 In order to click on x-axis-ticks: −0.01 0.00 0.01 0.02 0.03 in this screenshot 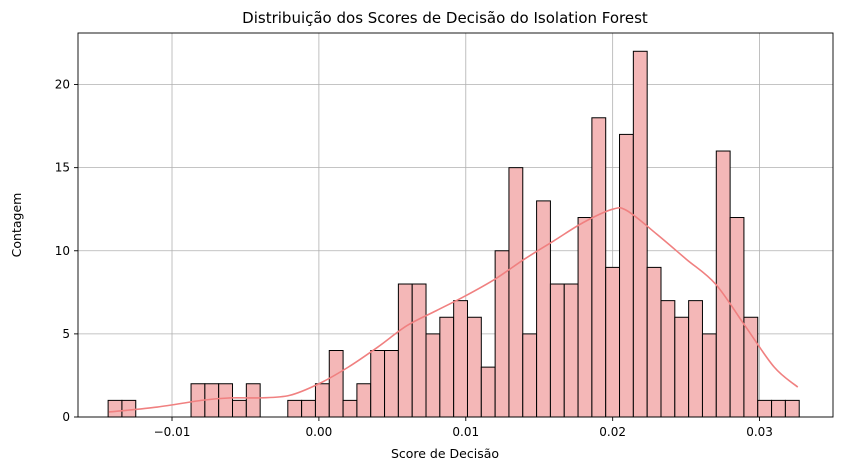, I will do `click(463, 428)`.